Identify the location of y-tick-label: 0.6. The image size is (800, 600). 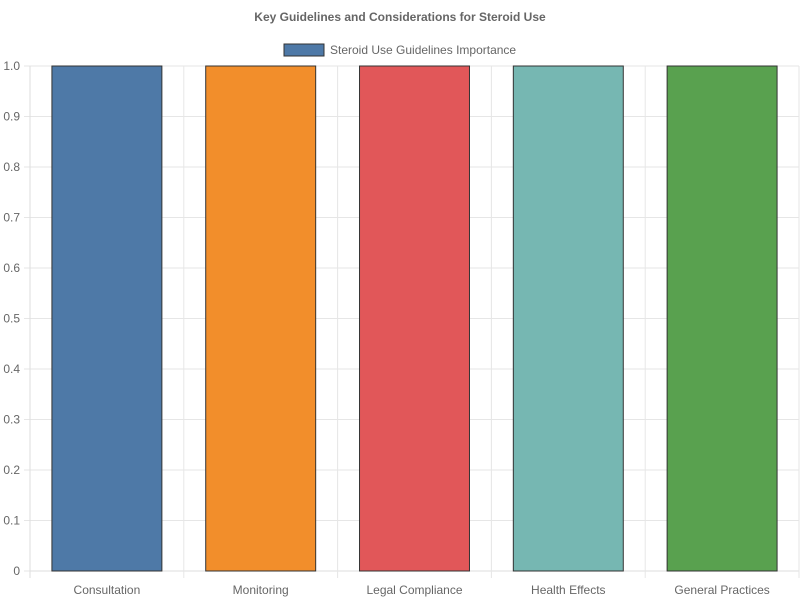
(11, 268).